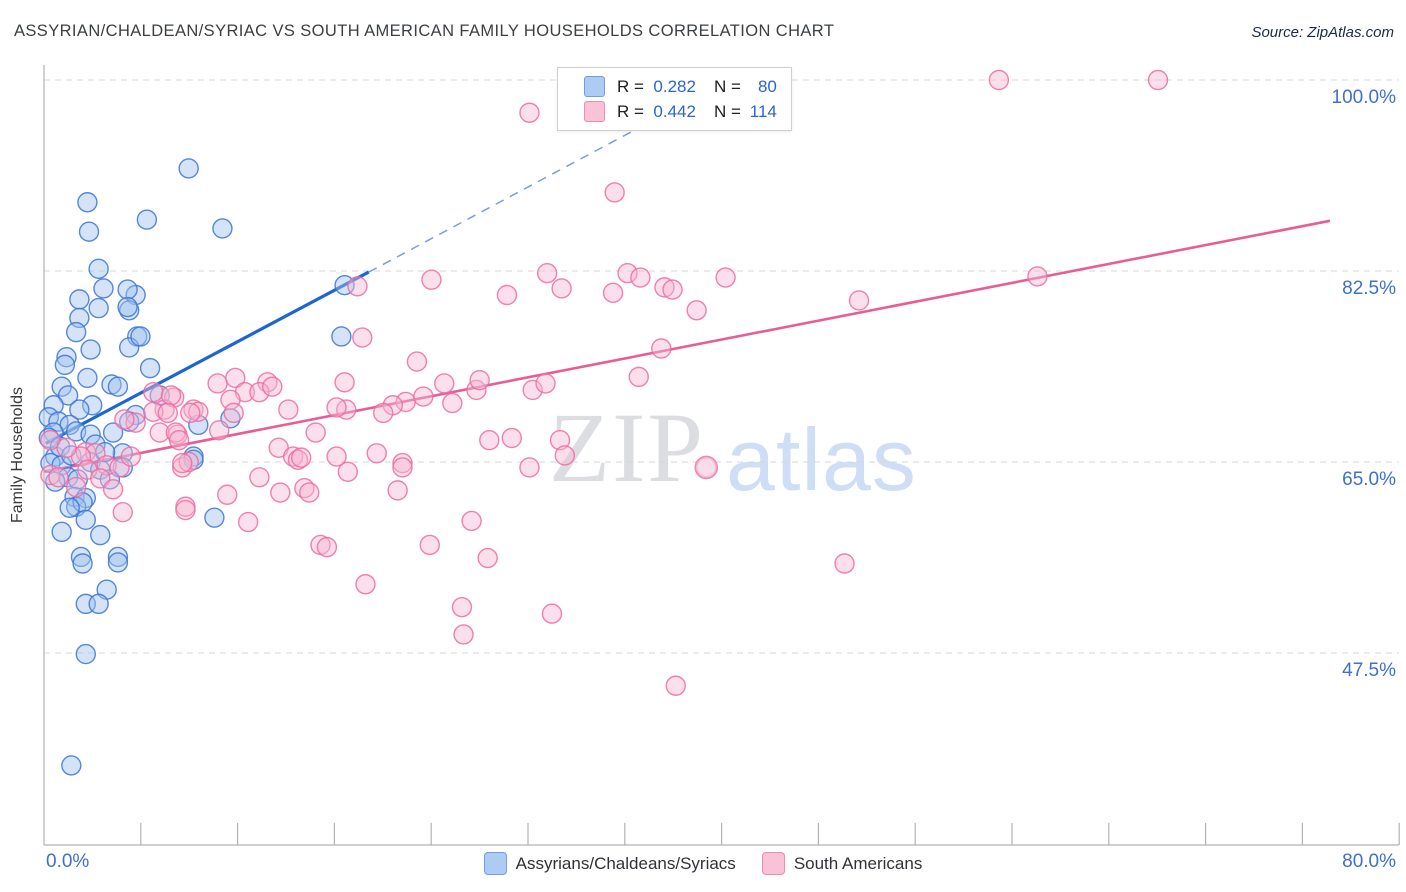  I want to click on legend-stat-row: R = 0.282 N = 80, so click(680, 86).